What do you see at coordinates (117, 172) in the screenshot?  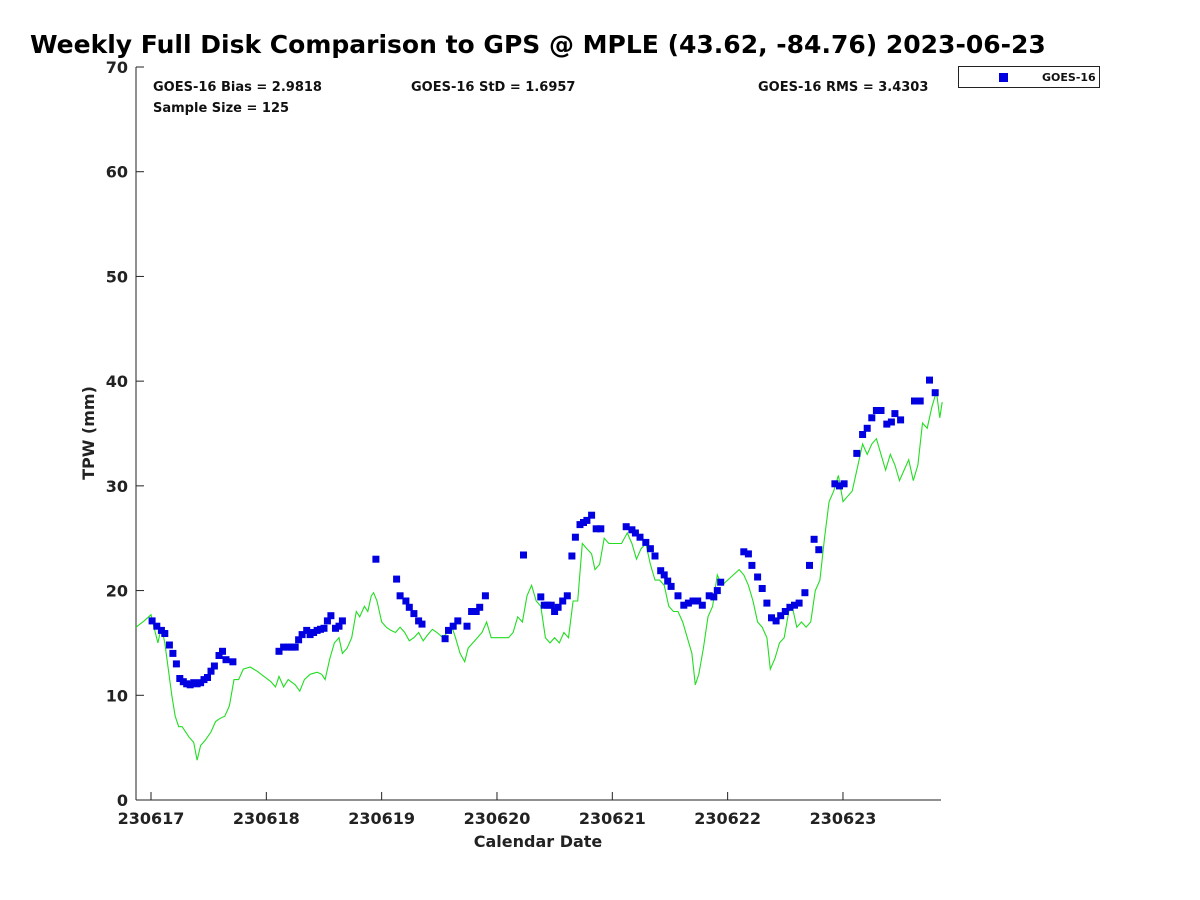 I see `y-tick-label-60: 60` at bounding box center [117, 172].